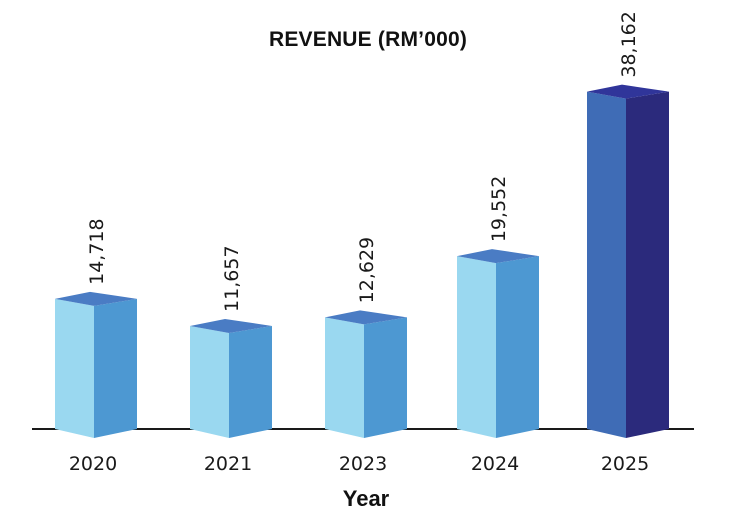 The height and width of the screenshot is (529, 736). I want to click on x-tick-label-2025: 2025, so click(625, 464).